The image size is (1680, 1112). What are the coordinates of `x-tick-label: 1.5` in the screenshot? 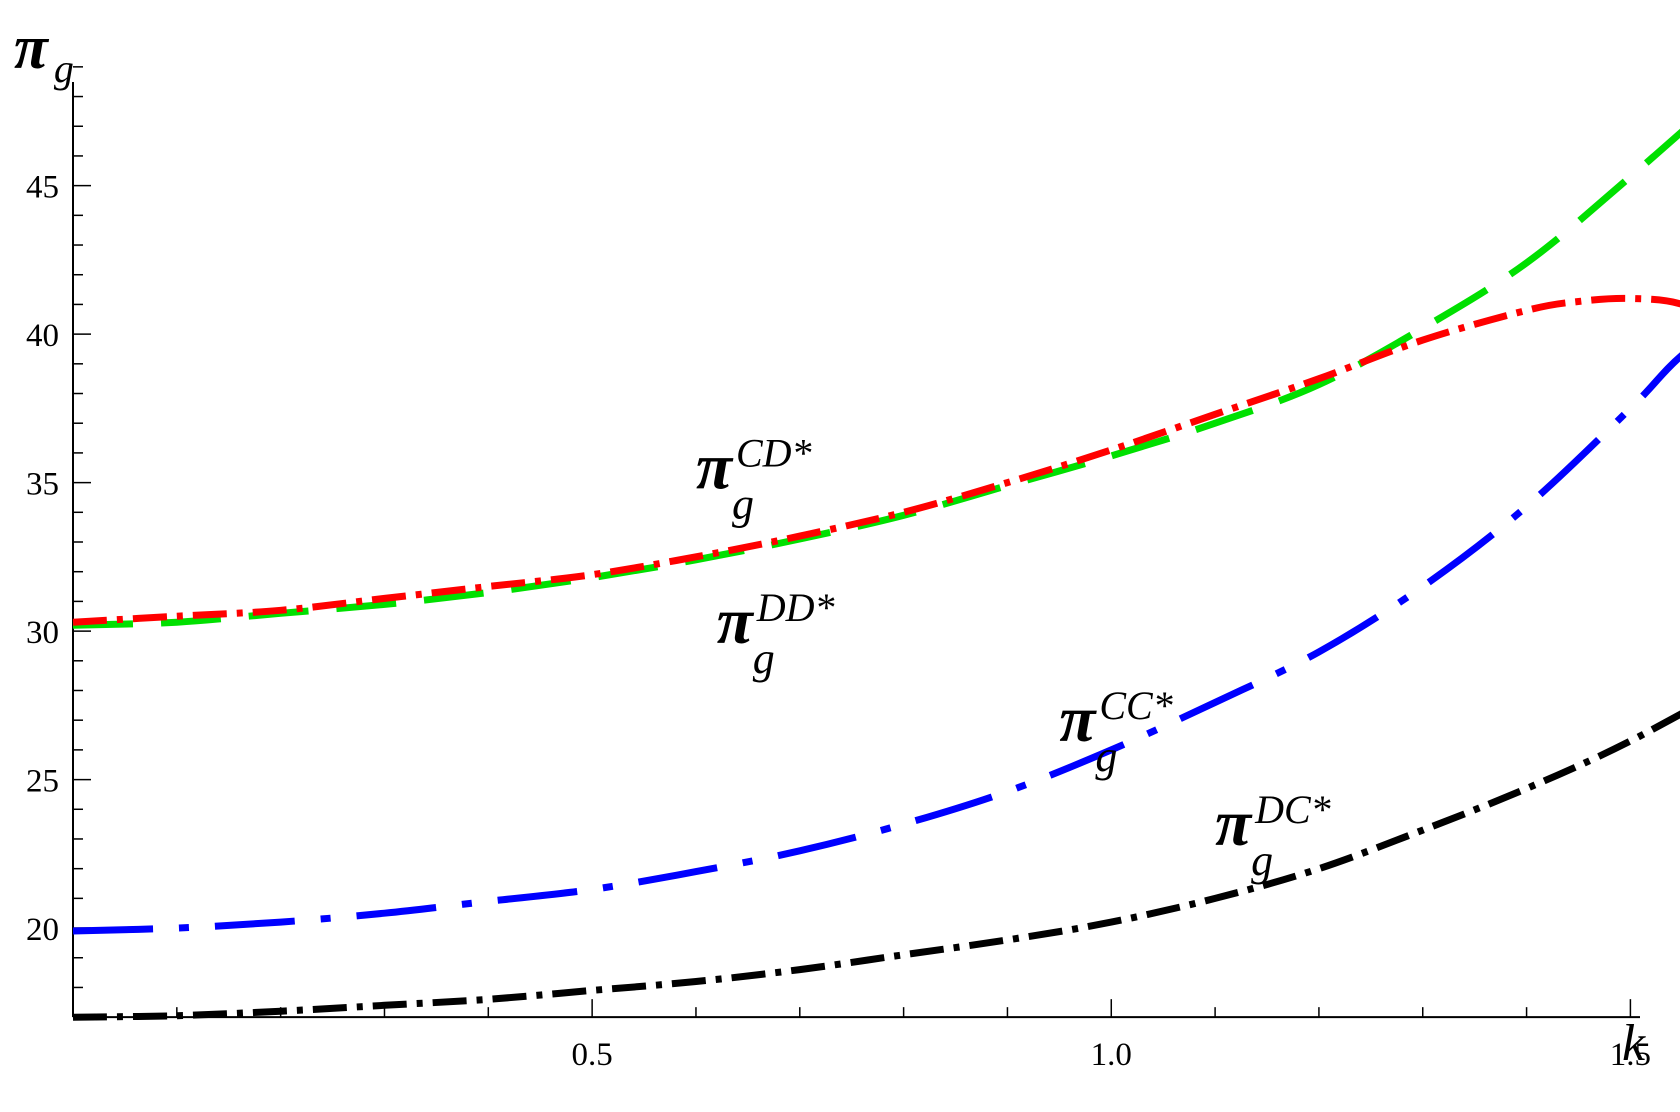 It's located at (1630, 1055).